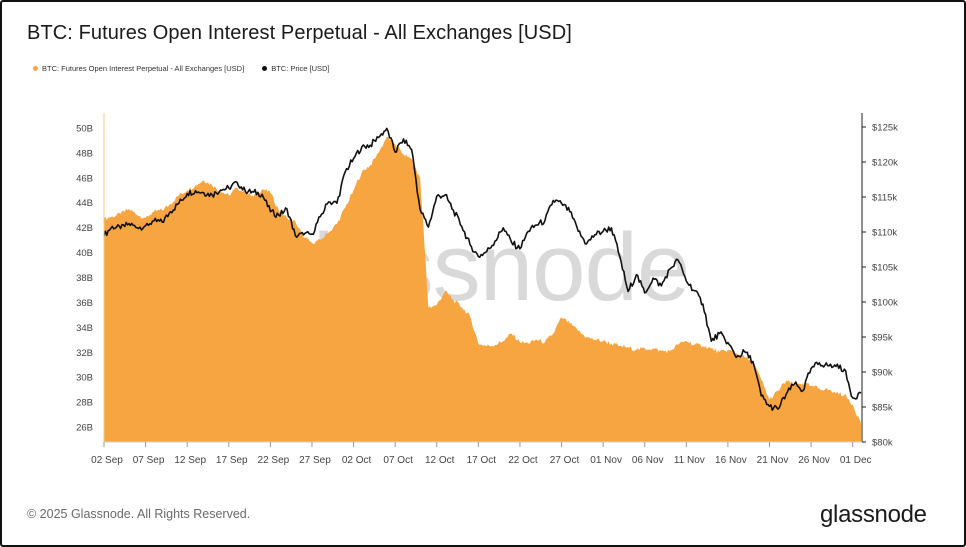 This screenshot has height=547, width=966. I want to click on x-tick-label: 12 Sep, so click(190, 460).